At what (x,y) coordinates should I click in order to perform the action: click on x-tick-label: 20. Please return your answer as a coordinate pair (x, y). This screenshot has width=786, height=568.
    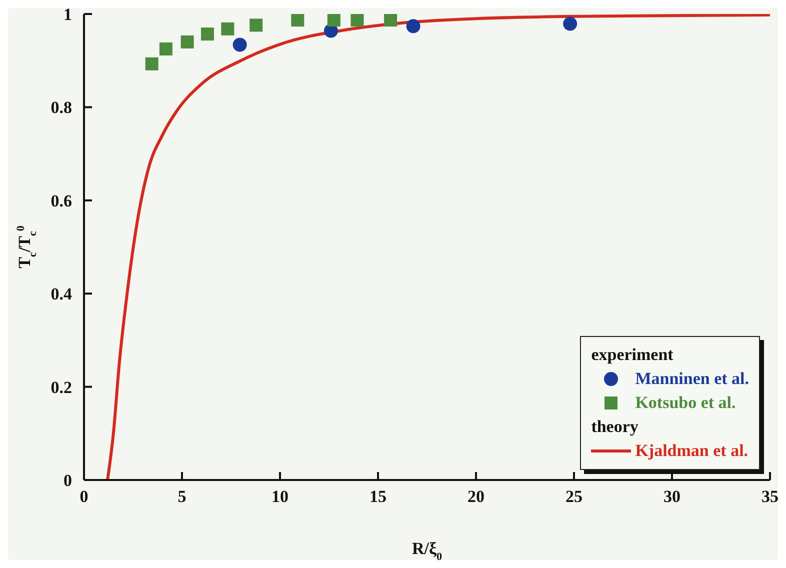
    Looking at the image, I should click on (476, 496).